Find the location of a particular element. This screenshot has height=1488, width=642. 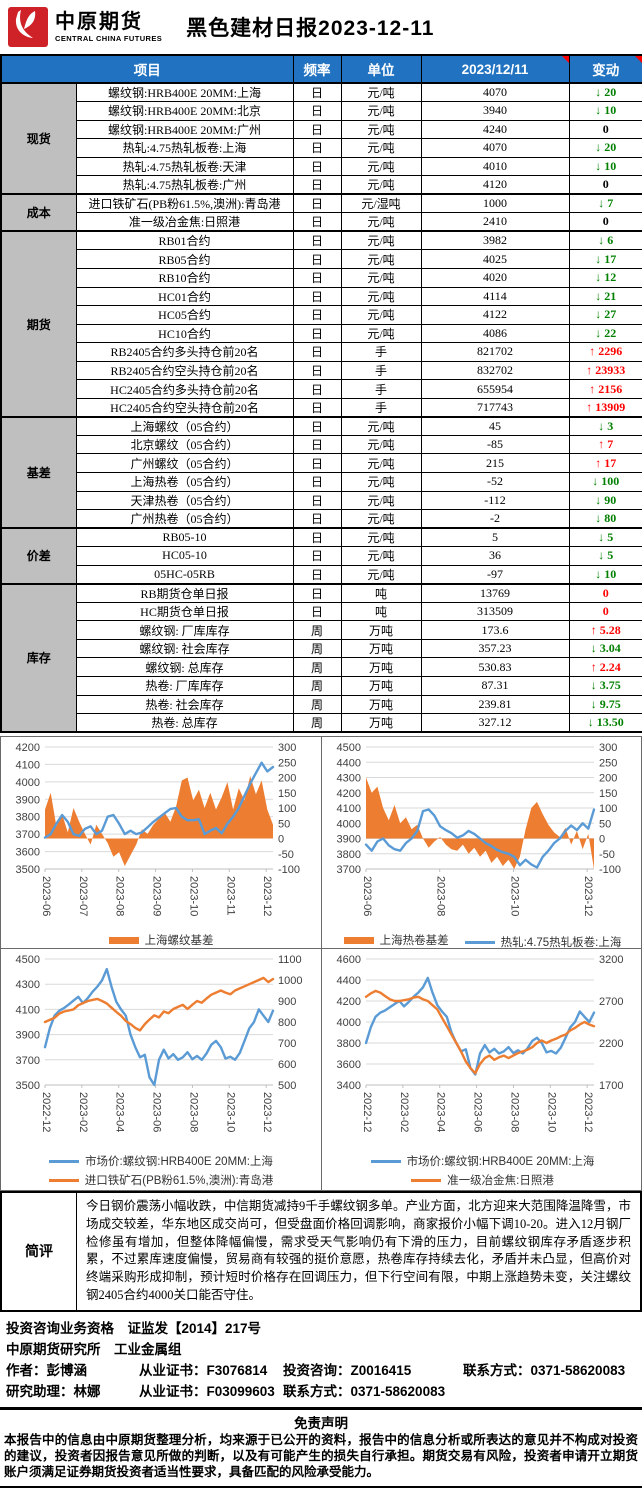

cell-unit: 元/湿吨 is located at coordinates (381, 203).